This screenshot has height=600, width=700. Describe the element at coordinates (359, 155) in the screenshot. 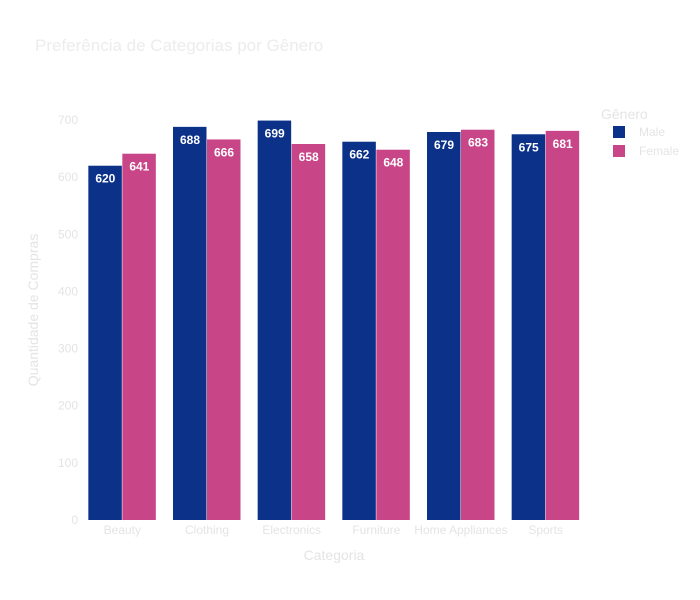

I see `bar-value-label: 662` at that location.